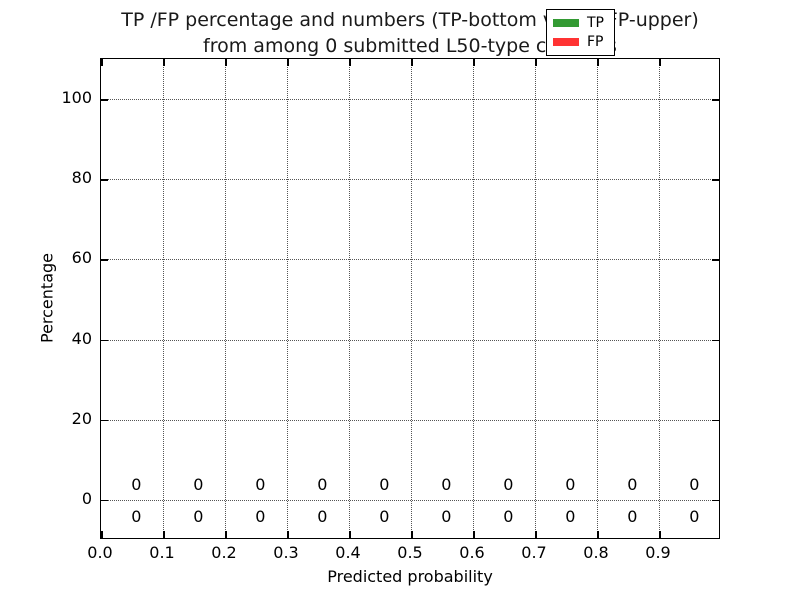 The height and width of the screenshot is (600, 800). Describe the element at coordinates (47, 298) in the screenshot. I see `y-axis-label: Percentage` at that location.